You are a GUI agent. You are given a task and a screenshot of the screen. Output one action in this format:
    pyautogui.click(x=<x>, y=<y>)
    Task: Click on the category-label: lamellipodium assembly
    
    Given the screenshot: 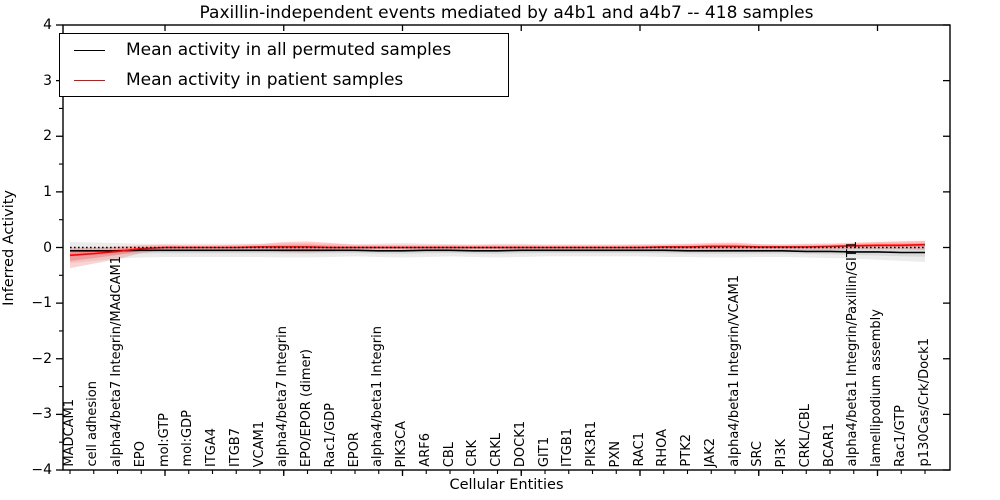 What is the action you would take?
    pyautogui.click(x=876, y=388)
    